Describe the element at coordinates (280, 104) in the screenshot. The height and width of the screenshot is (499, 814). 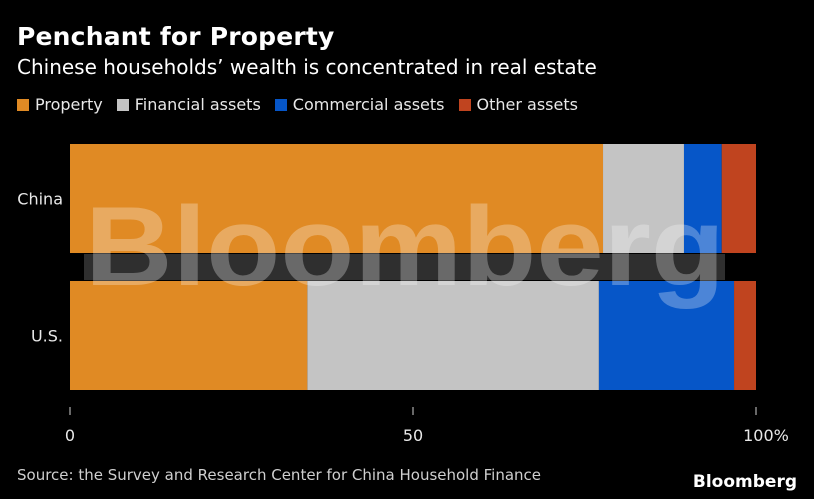
I see `legend-swatch-commercial-assets` at that location.